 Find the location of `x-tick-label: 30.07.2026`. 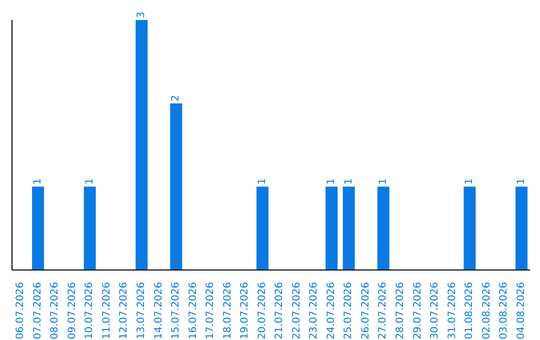

x-tick-label: 30.07.2026 is located at coordinates (435, 311).